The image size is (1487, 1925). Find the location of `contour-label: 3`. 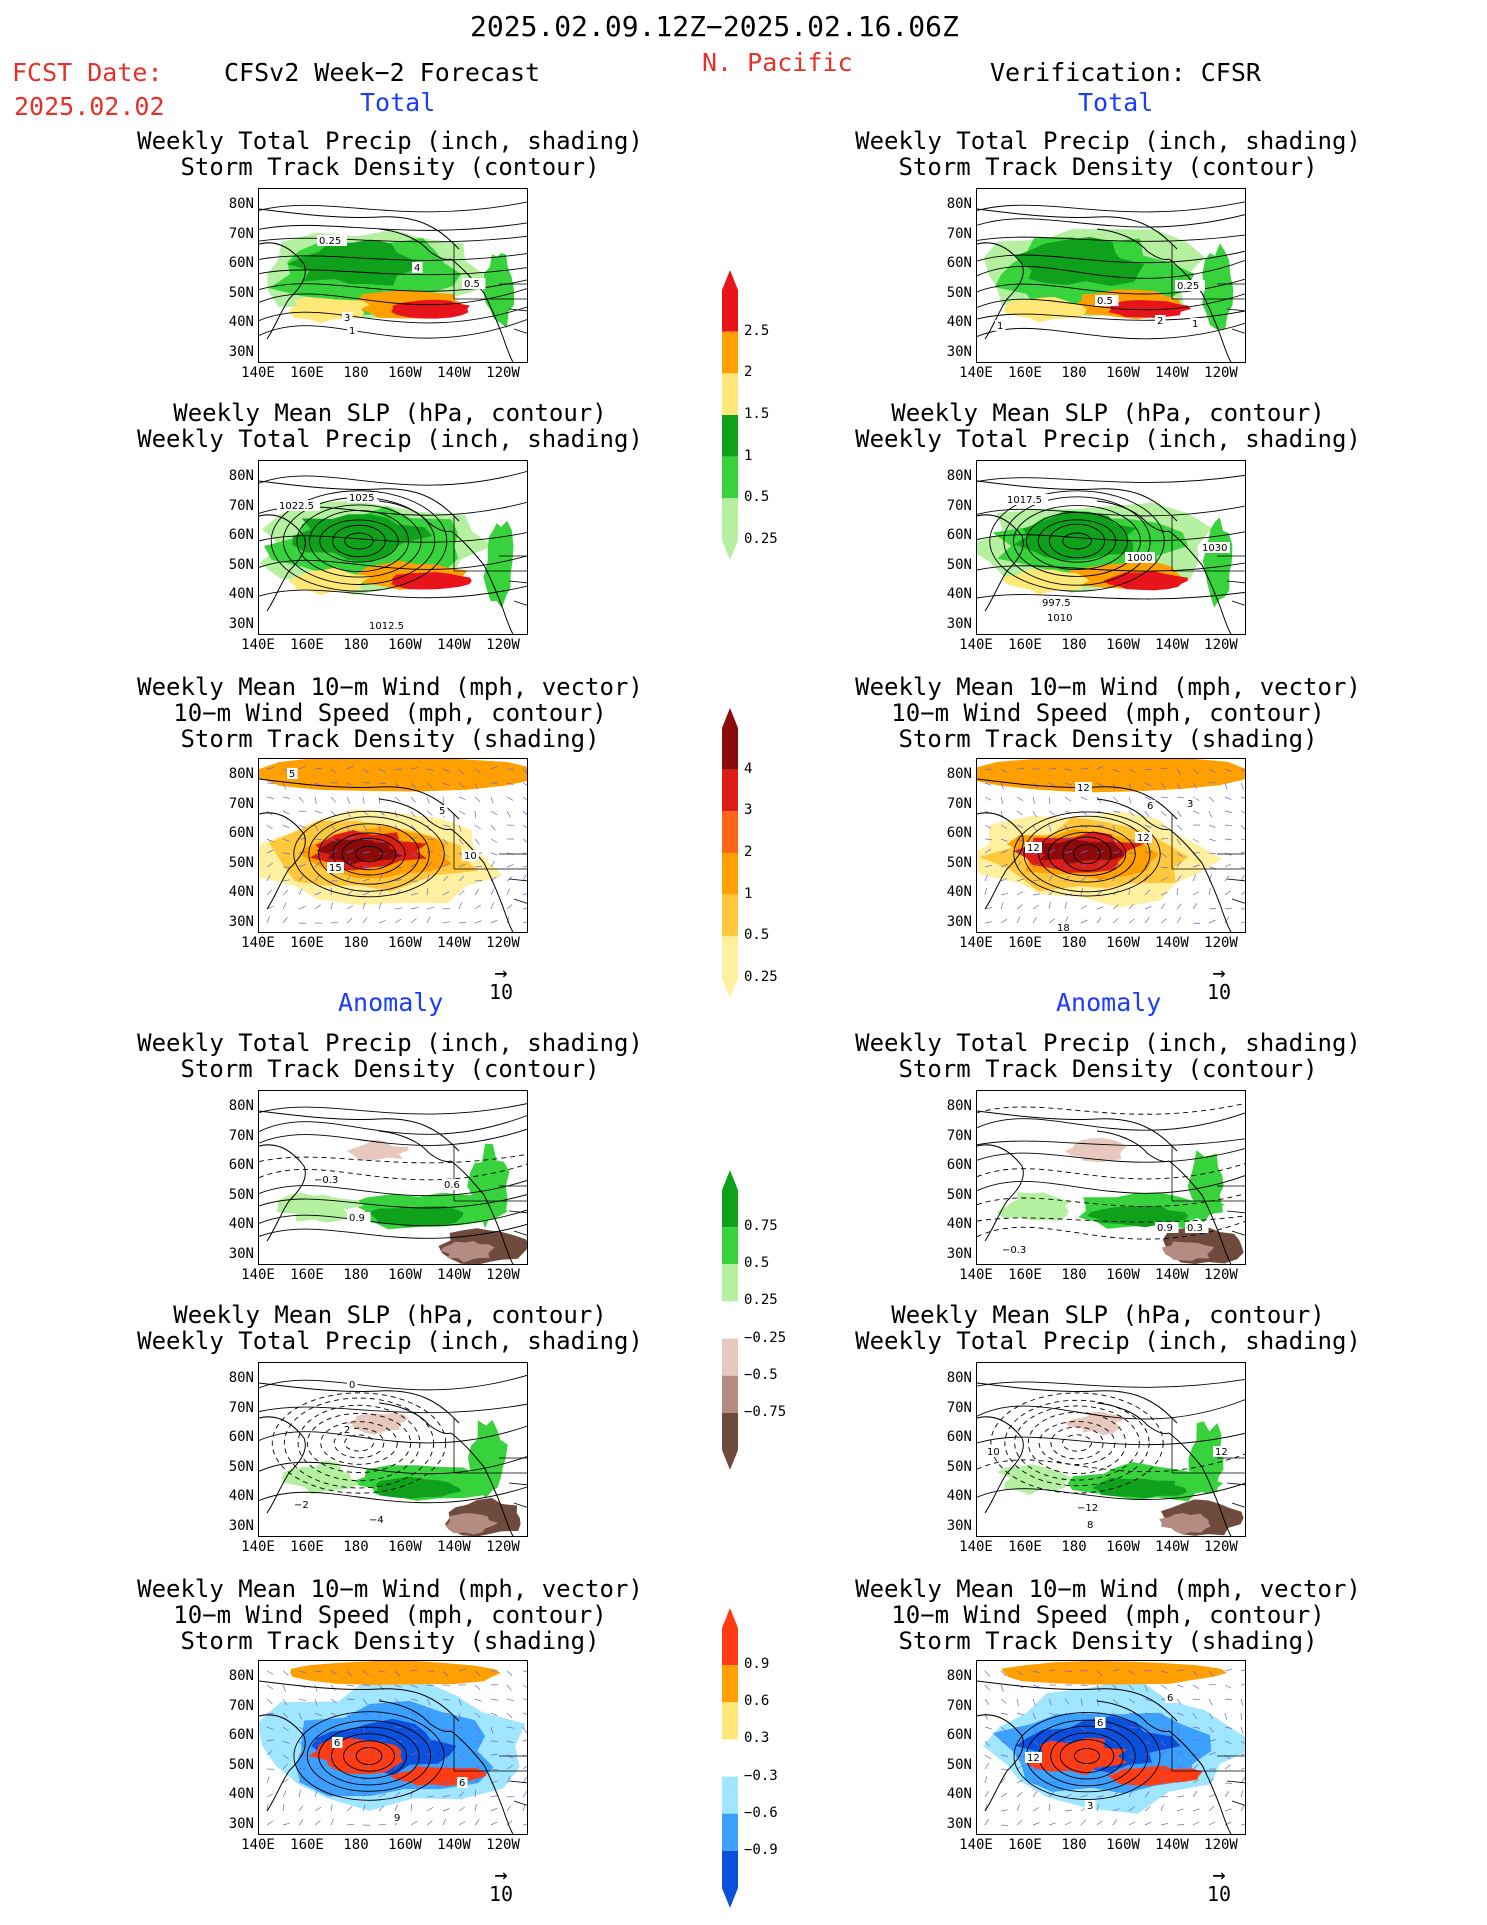

contour-label: 3 is located at coordinates (347, 318).